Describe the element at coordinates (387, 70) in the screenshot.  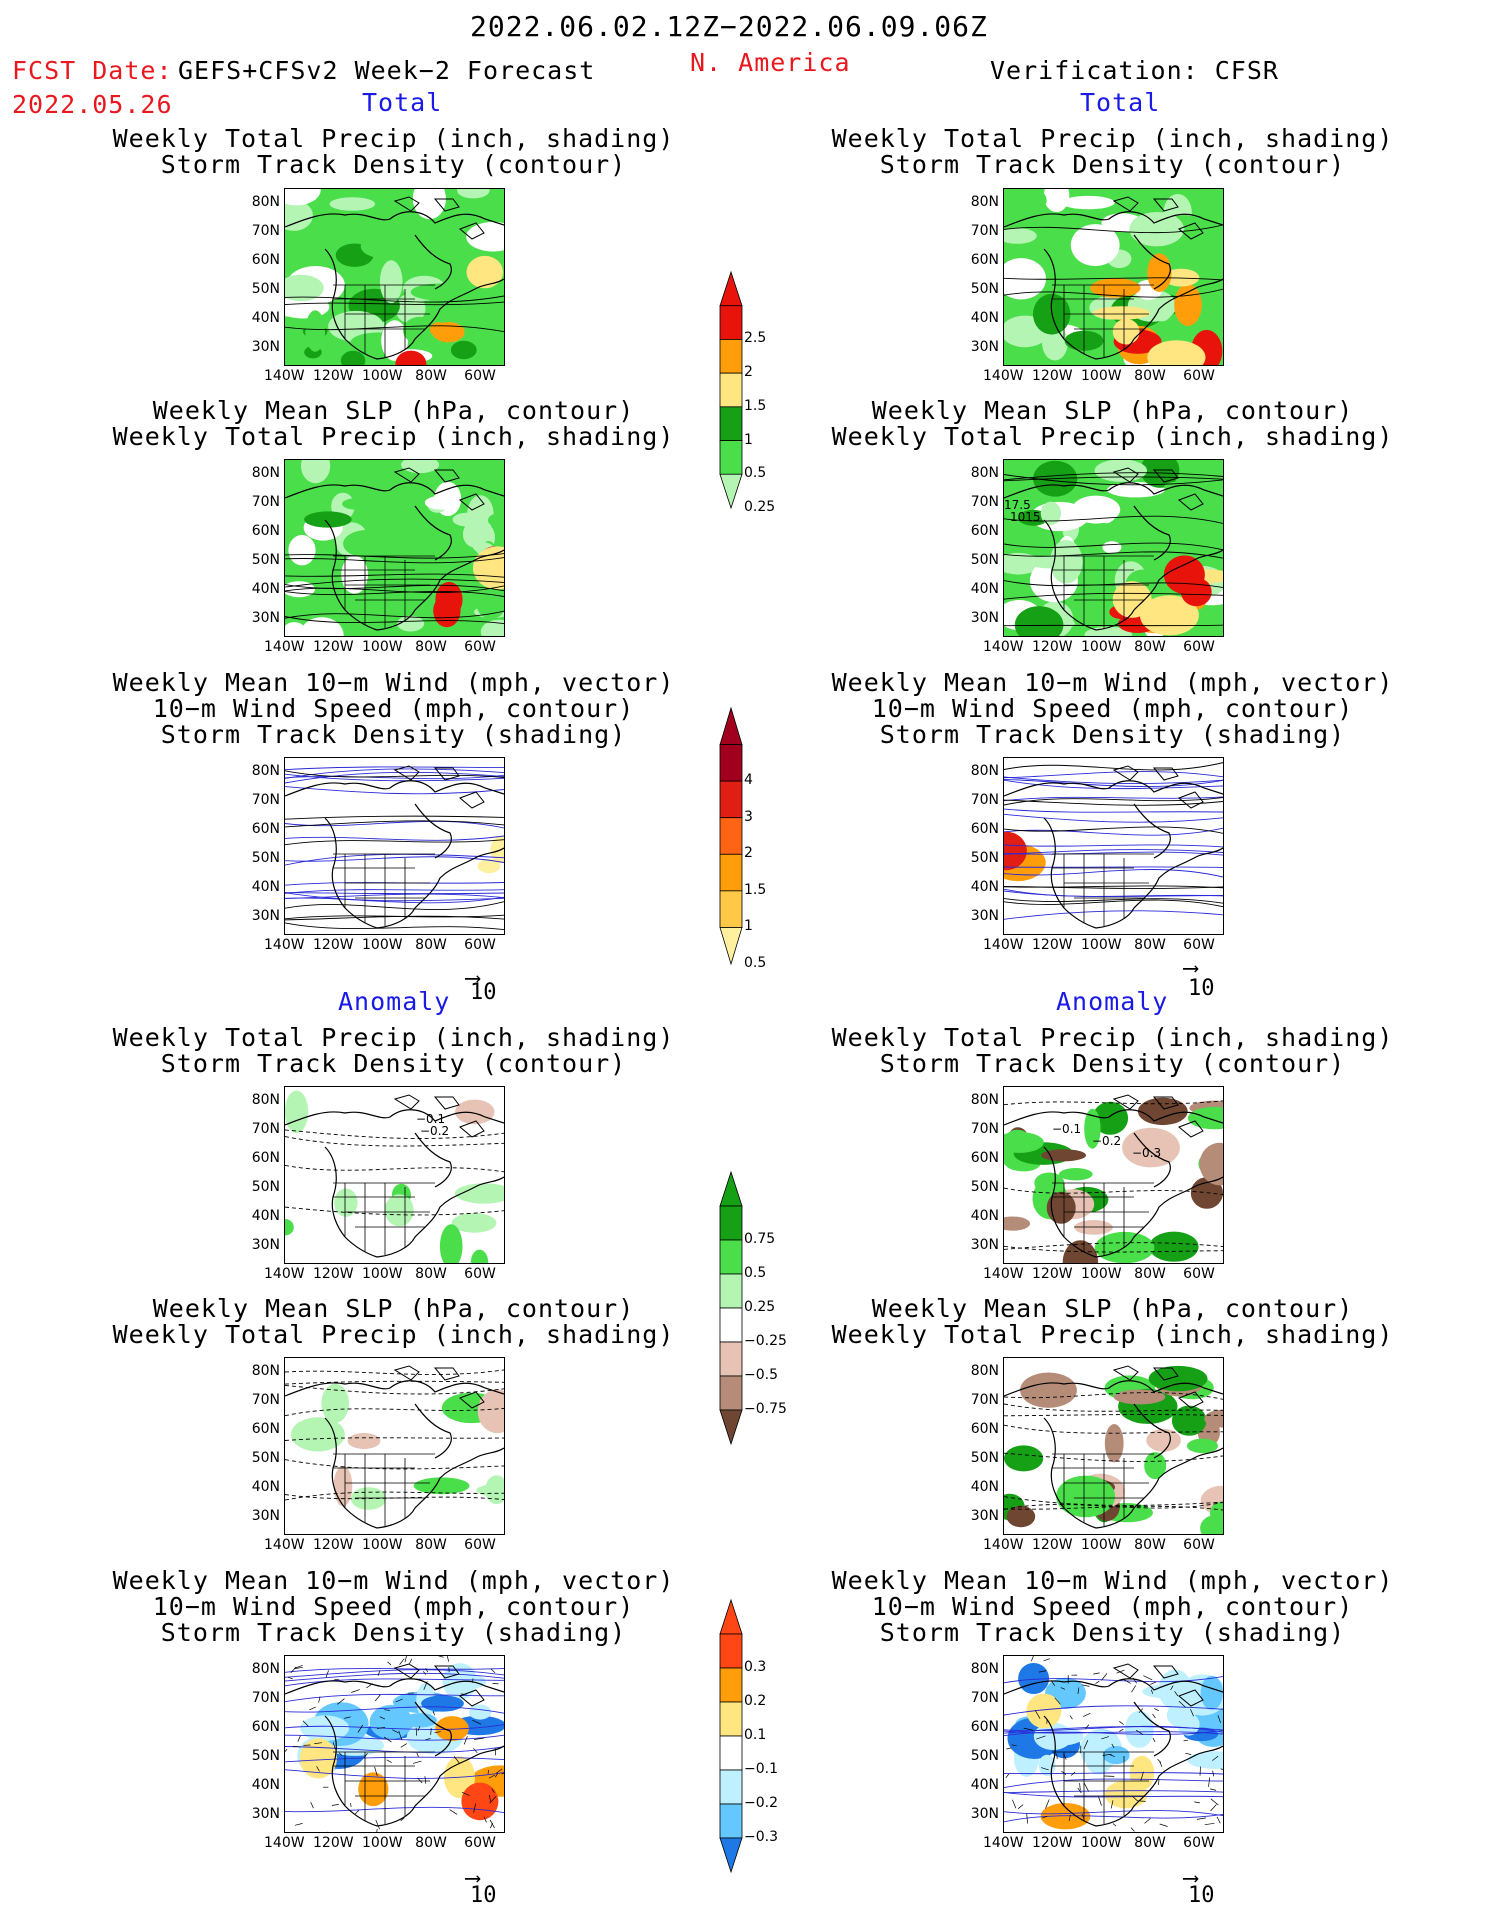
I see `fcst-model: GEFS+CFSv2 Week−2 Forecast` at that location.